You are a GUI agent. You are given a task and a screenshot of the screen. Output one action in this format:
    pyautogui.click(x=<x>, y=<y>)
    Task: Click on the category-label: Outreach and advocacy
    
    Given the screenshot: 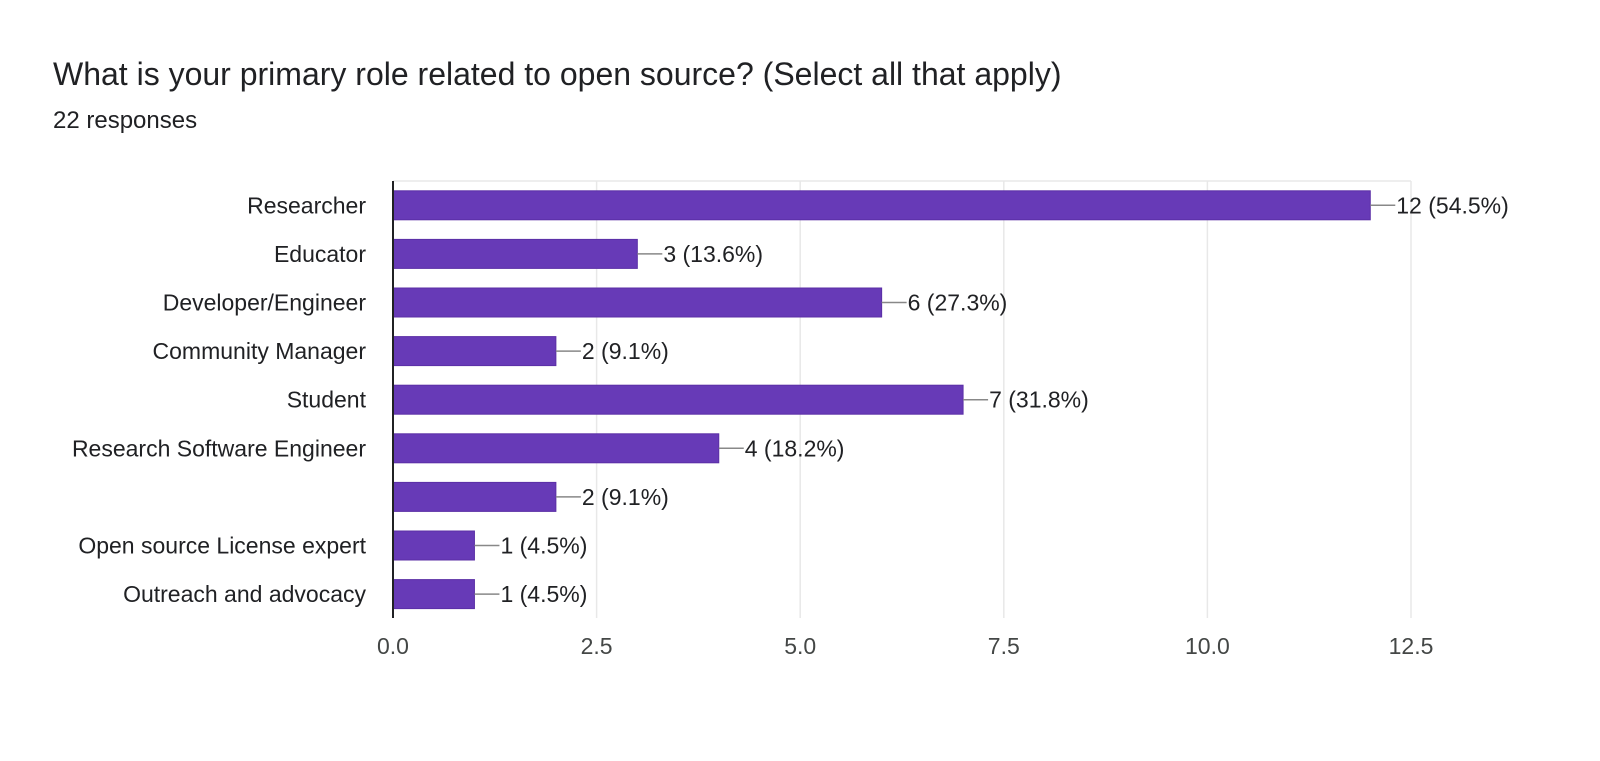 What is the action you would take?
    pyautogui.click(x=244, y=594)
    